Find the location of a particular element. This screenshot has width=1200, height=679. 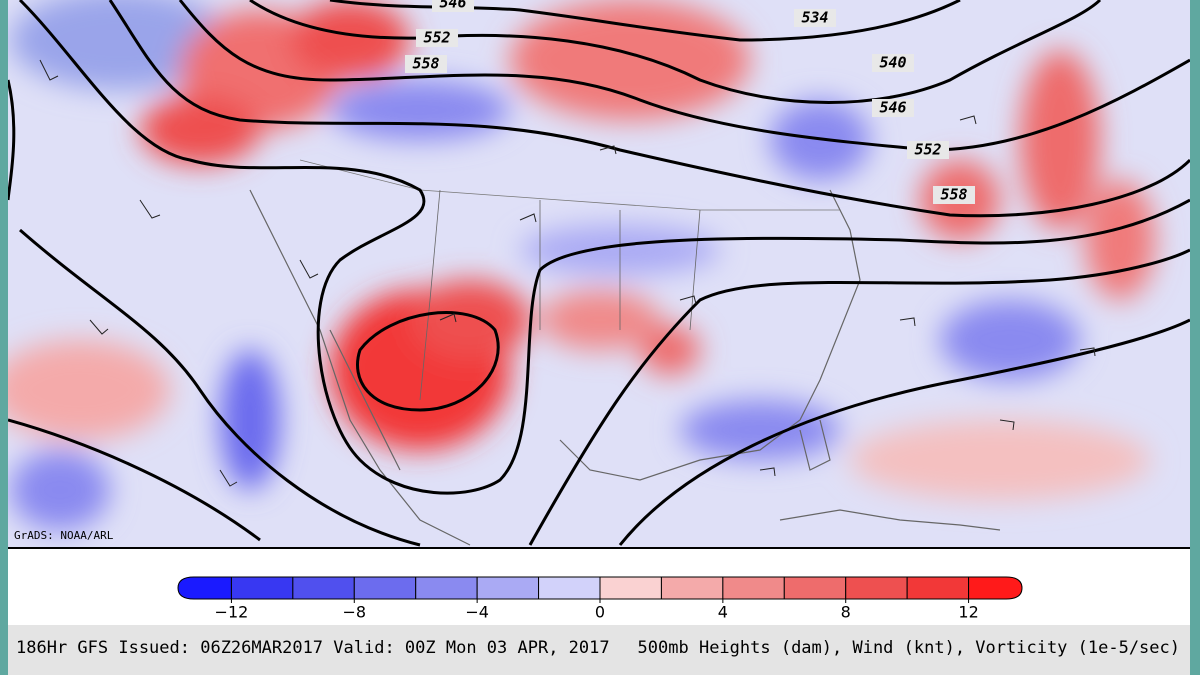

map-credit: GrADS: NOAA/ARL is located at coordinates (64, 535).